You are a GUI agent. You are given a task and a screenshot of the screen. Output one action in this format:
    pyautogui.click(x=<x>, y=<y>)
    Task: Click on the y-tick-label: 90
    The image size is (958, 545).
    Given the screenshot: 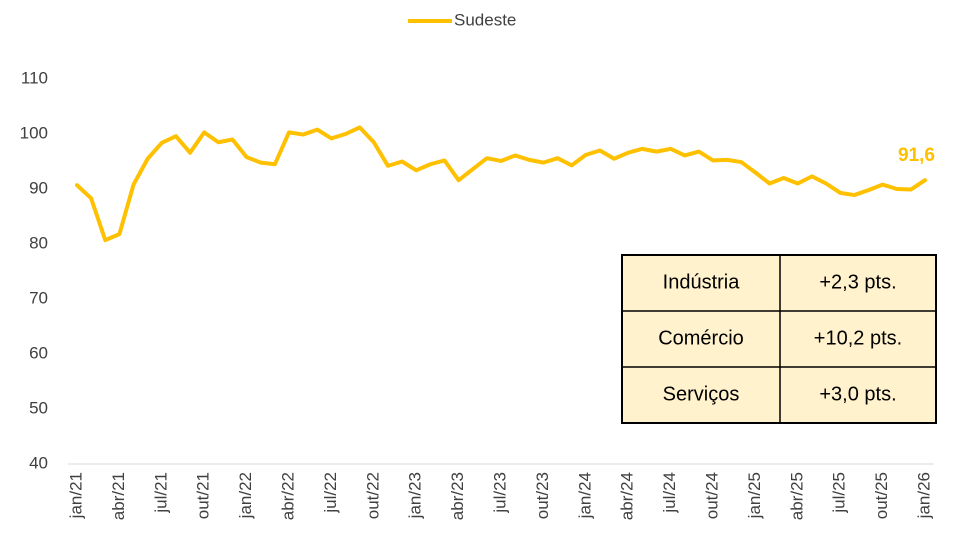 What is the action you would take?
    pyautogui.click(x=38, y=187)
    